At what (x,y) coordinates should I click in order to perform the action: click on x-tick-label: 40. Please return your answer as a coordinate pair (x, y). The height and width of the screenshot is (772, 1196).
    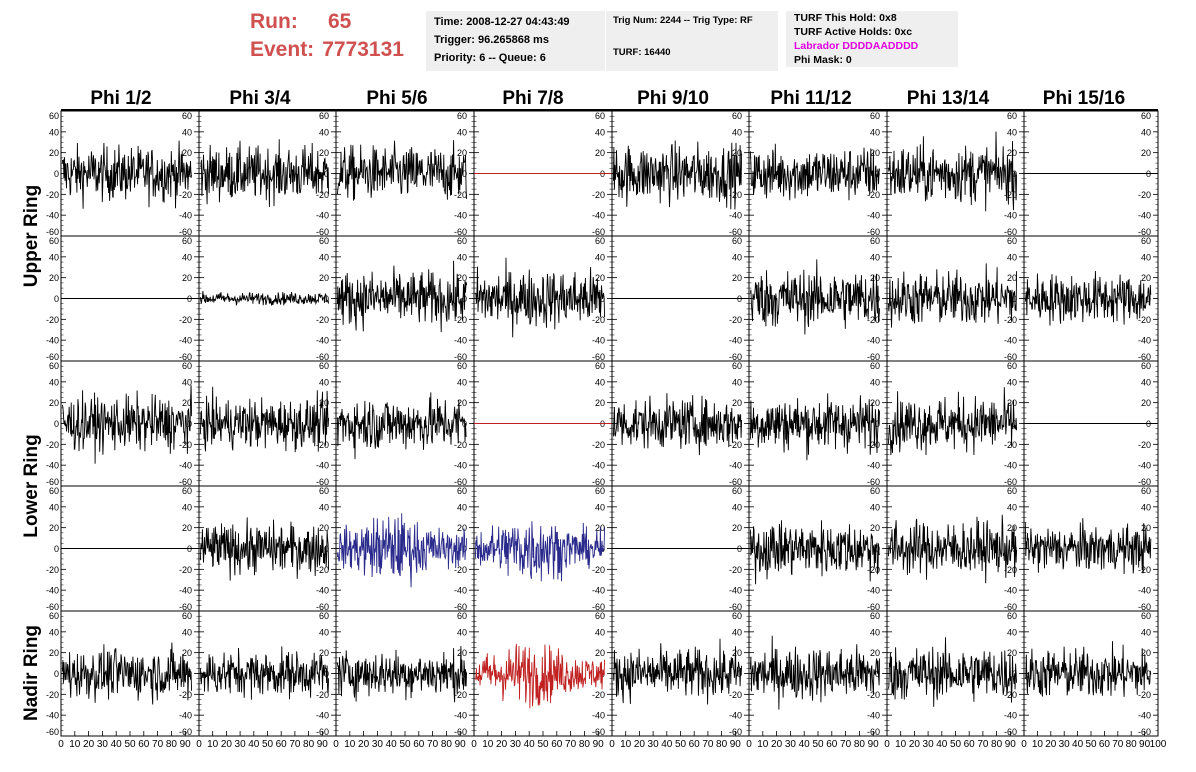
    Looking at the image, I should click on (667, 744).